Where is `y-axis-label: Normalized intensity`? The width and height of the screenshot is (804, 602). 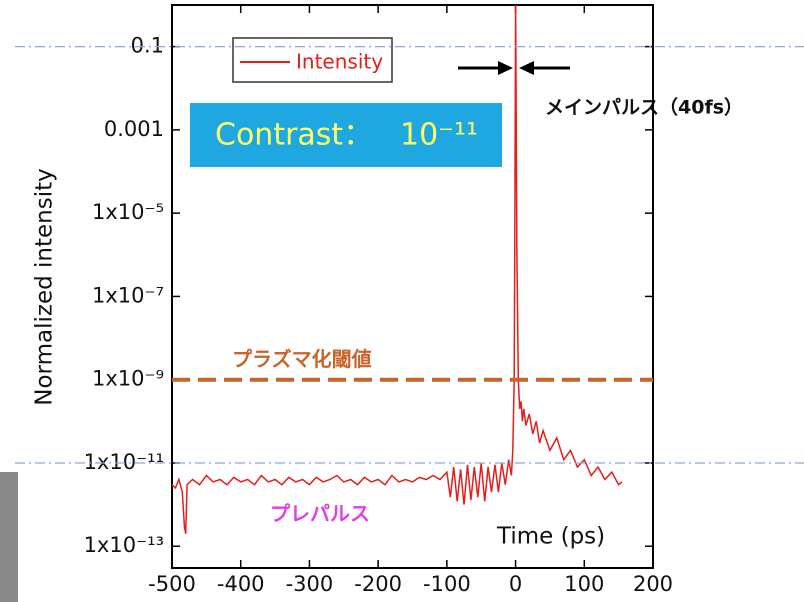
y-axis-label: Normalized intensity is located at coordinates (45, 286).